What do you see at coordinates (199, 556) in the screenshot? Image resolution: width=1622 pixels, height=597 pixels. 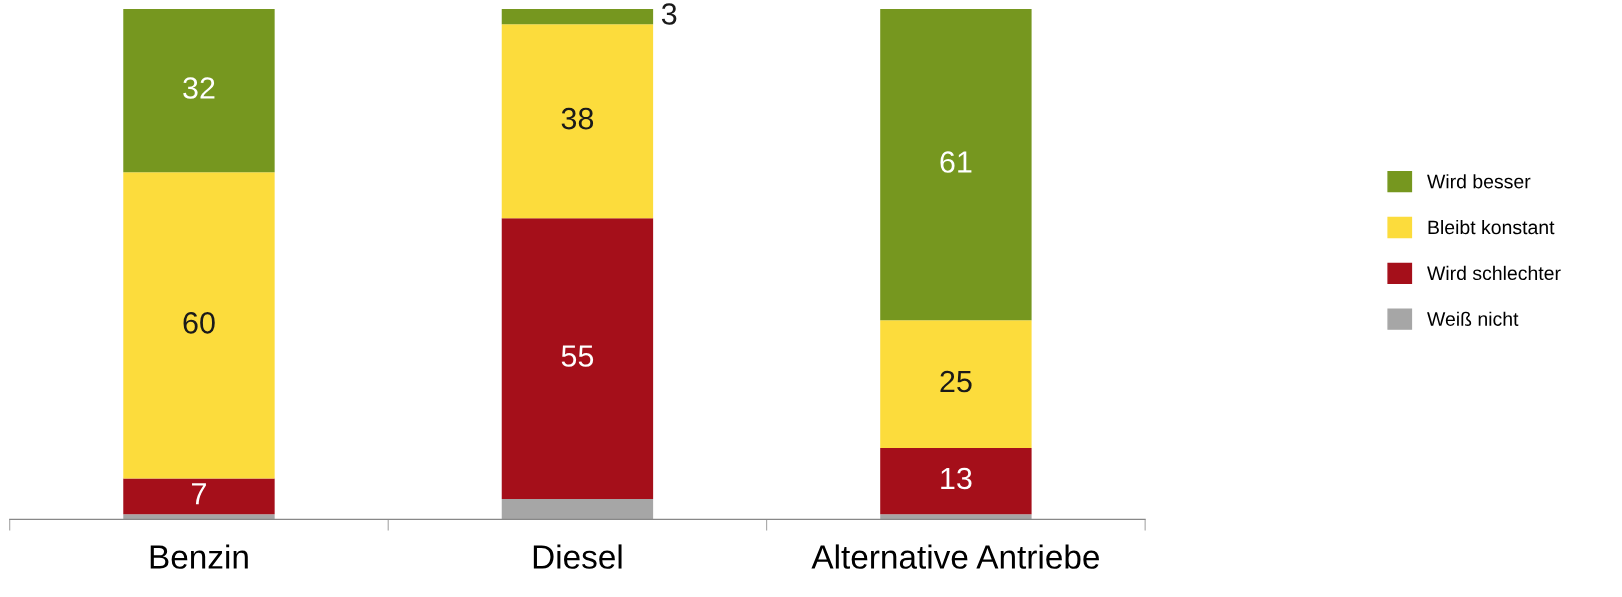 I see `x-tick-label: Benzin` at bounding box center [199, 556].